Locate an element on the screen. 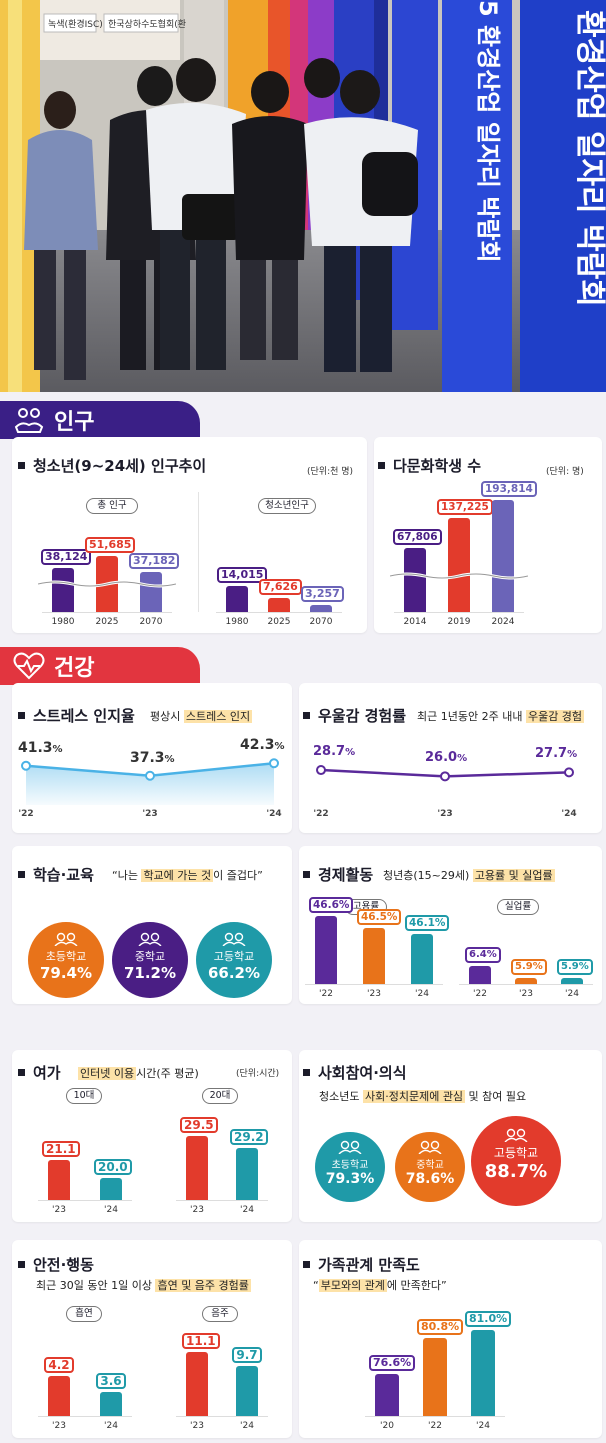  chart-data-label: 7,626 is located at coordinates (280, 587).